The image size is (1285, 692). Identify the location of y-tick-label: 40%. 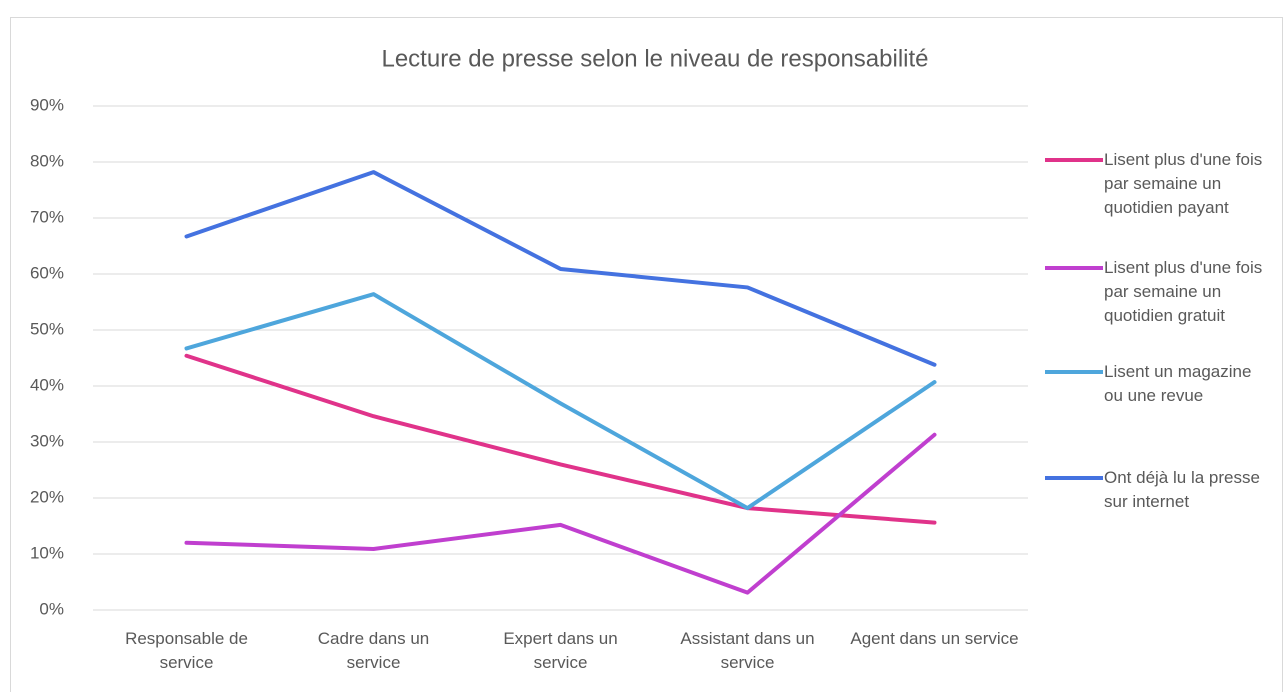
(47, 384).